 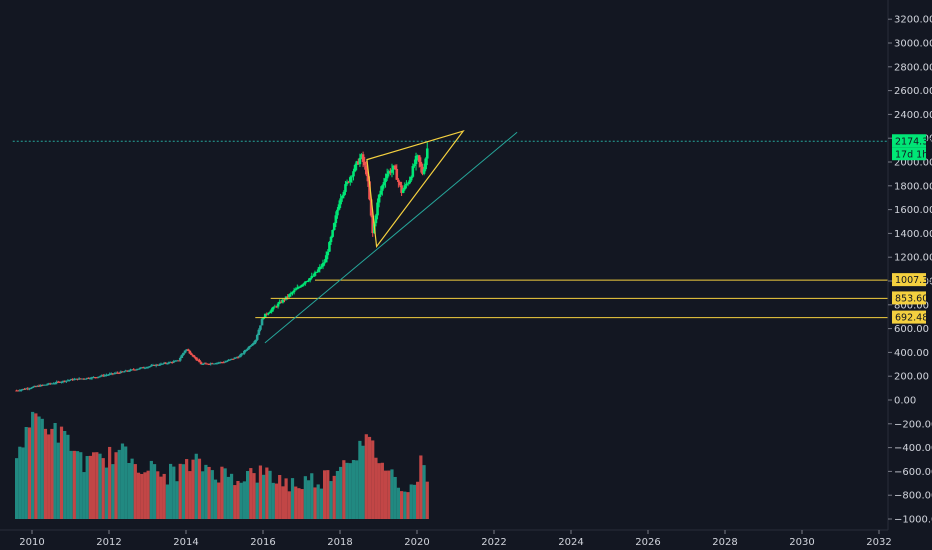 What do you see at coordinates (913, 448) in the screenshot?
I see `y-tick-label-18: −400.00` at bounding box center [913, 448].